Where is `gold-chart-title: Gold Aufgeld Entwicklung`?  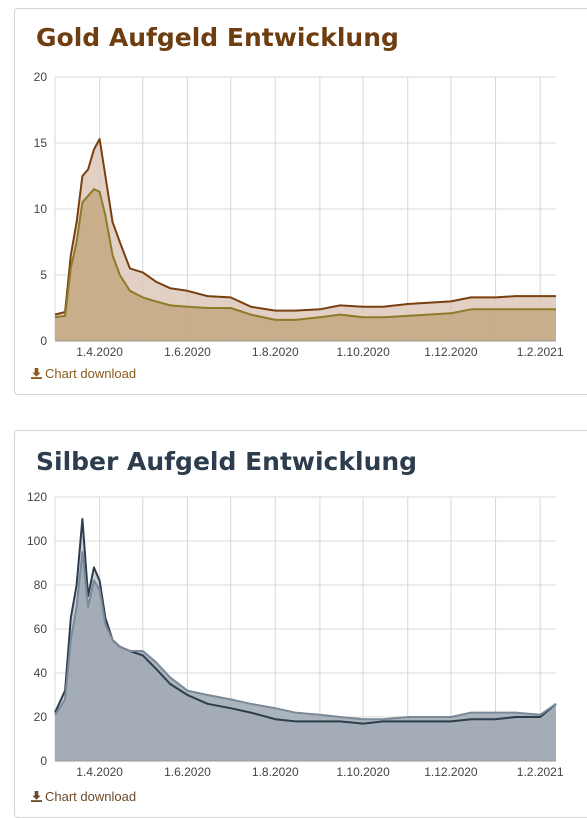 gold-chart-title: Gold Aufgeld Entwicklung is located at coordinates (217, 37).